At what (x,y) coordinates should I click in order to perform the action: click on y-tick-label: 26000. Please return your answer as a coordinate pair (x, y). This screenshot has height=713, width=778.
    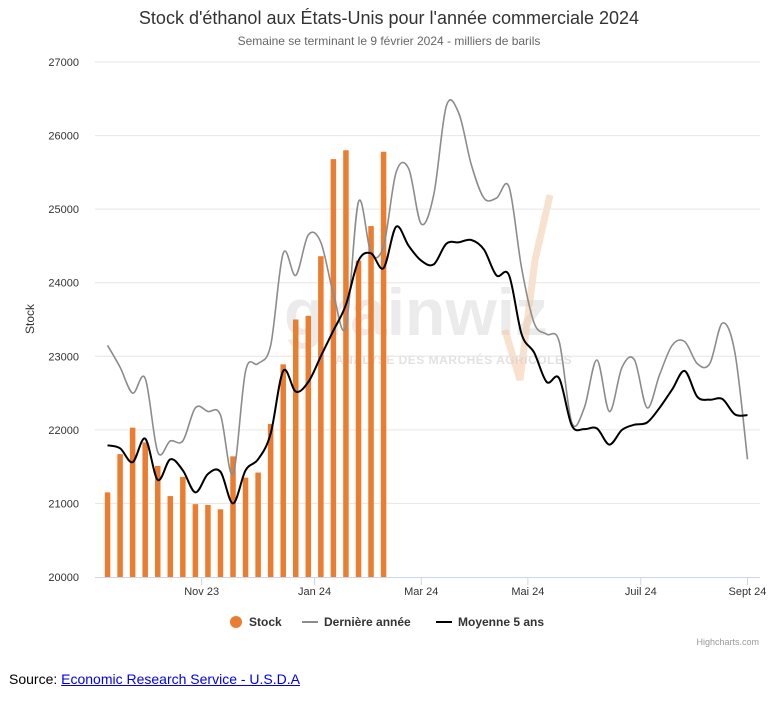
    Looking at the image, I should click on (63, 137).